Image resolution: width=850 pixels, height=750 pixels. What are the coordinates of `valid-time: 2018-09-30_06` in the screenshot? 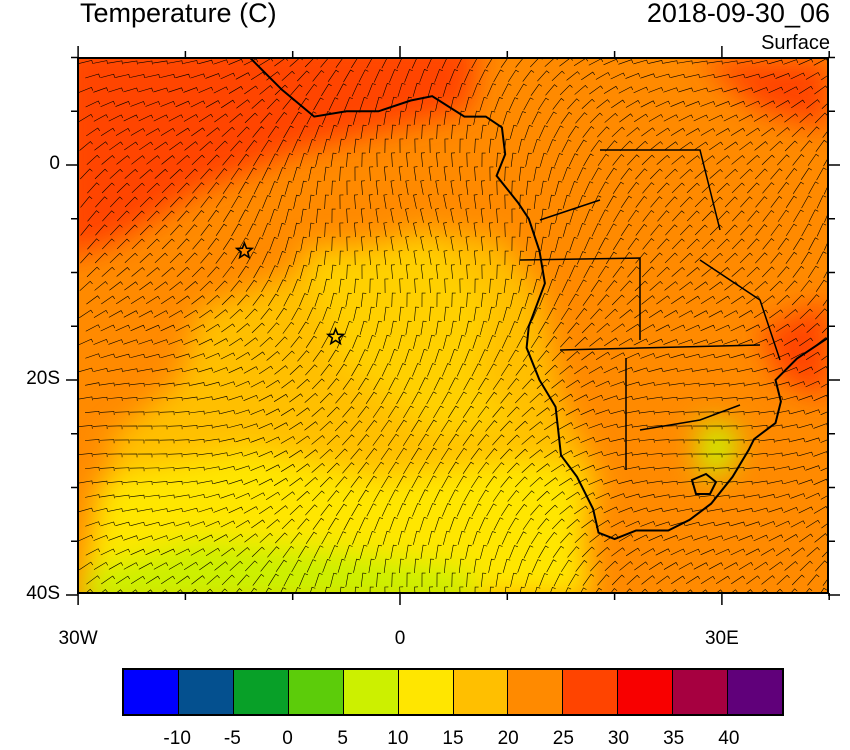 It's located at (738, 14).